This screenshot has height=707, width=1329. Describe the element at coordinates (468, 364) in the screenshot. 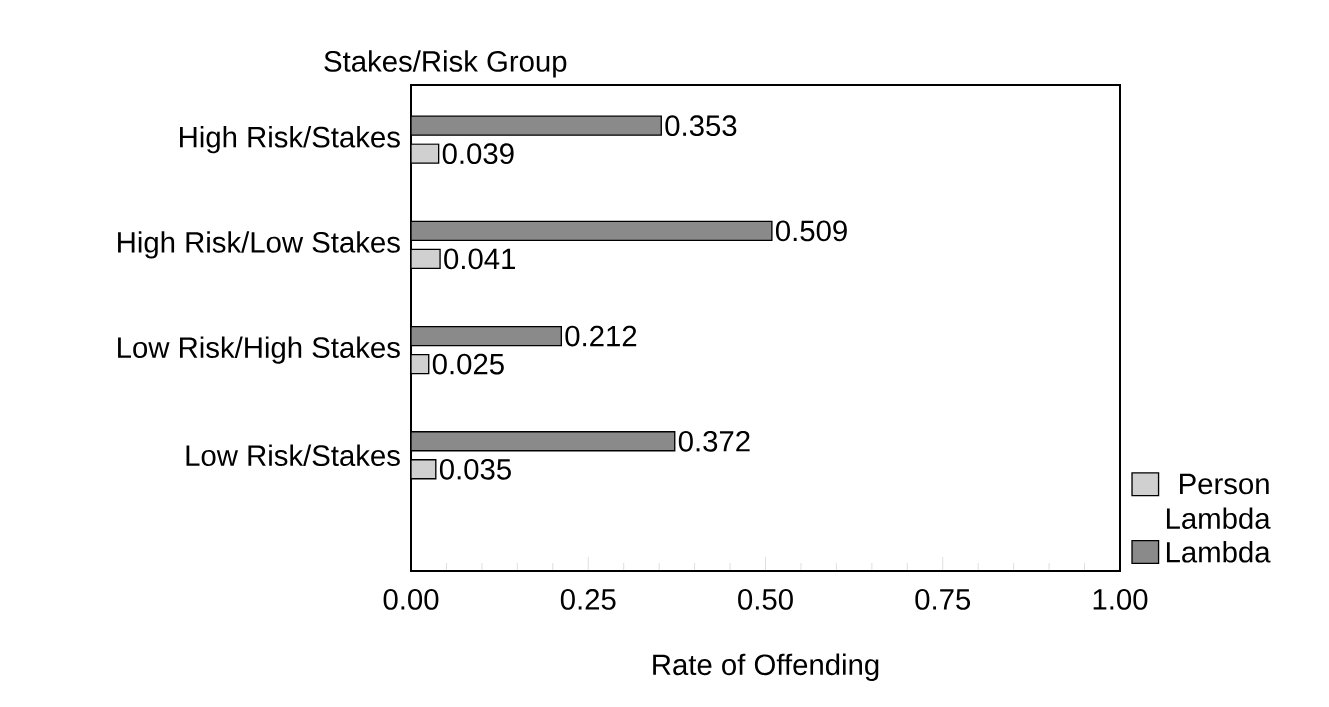

I see `data-label: 0.025` at that location.